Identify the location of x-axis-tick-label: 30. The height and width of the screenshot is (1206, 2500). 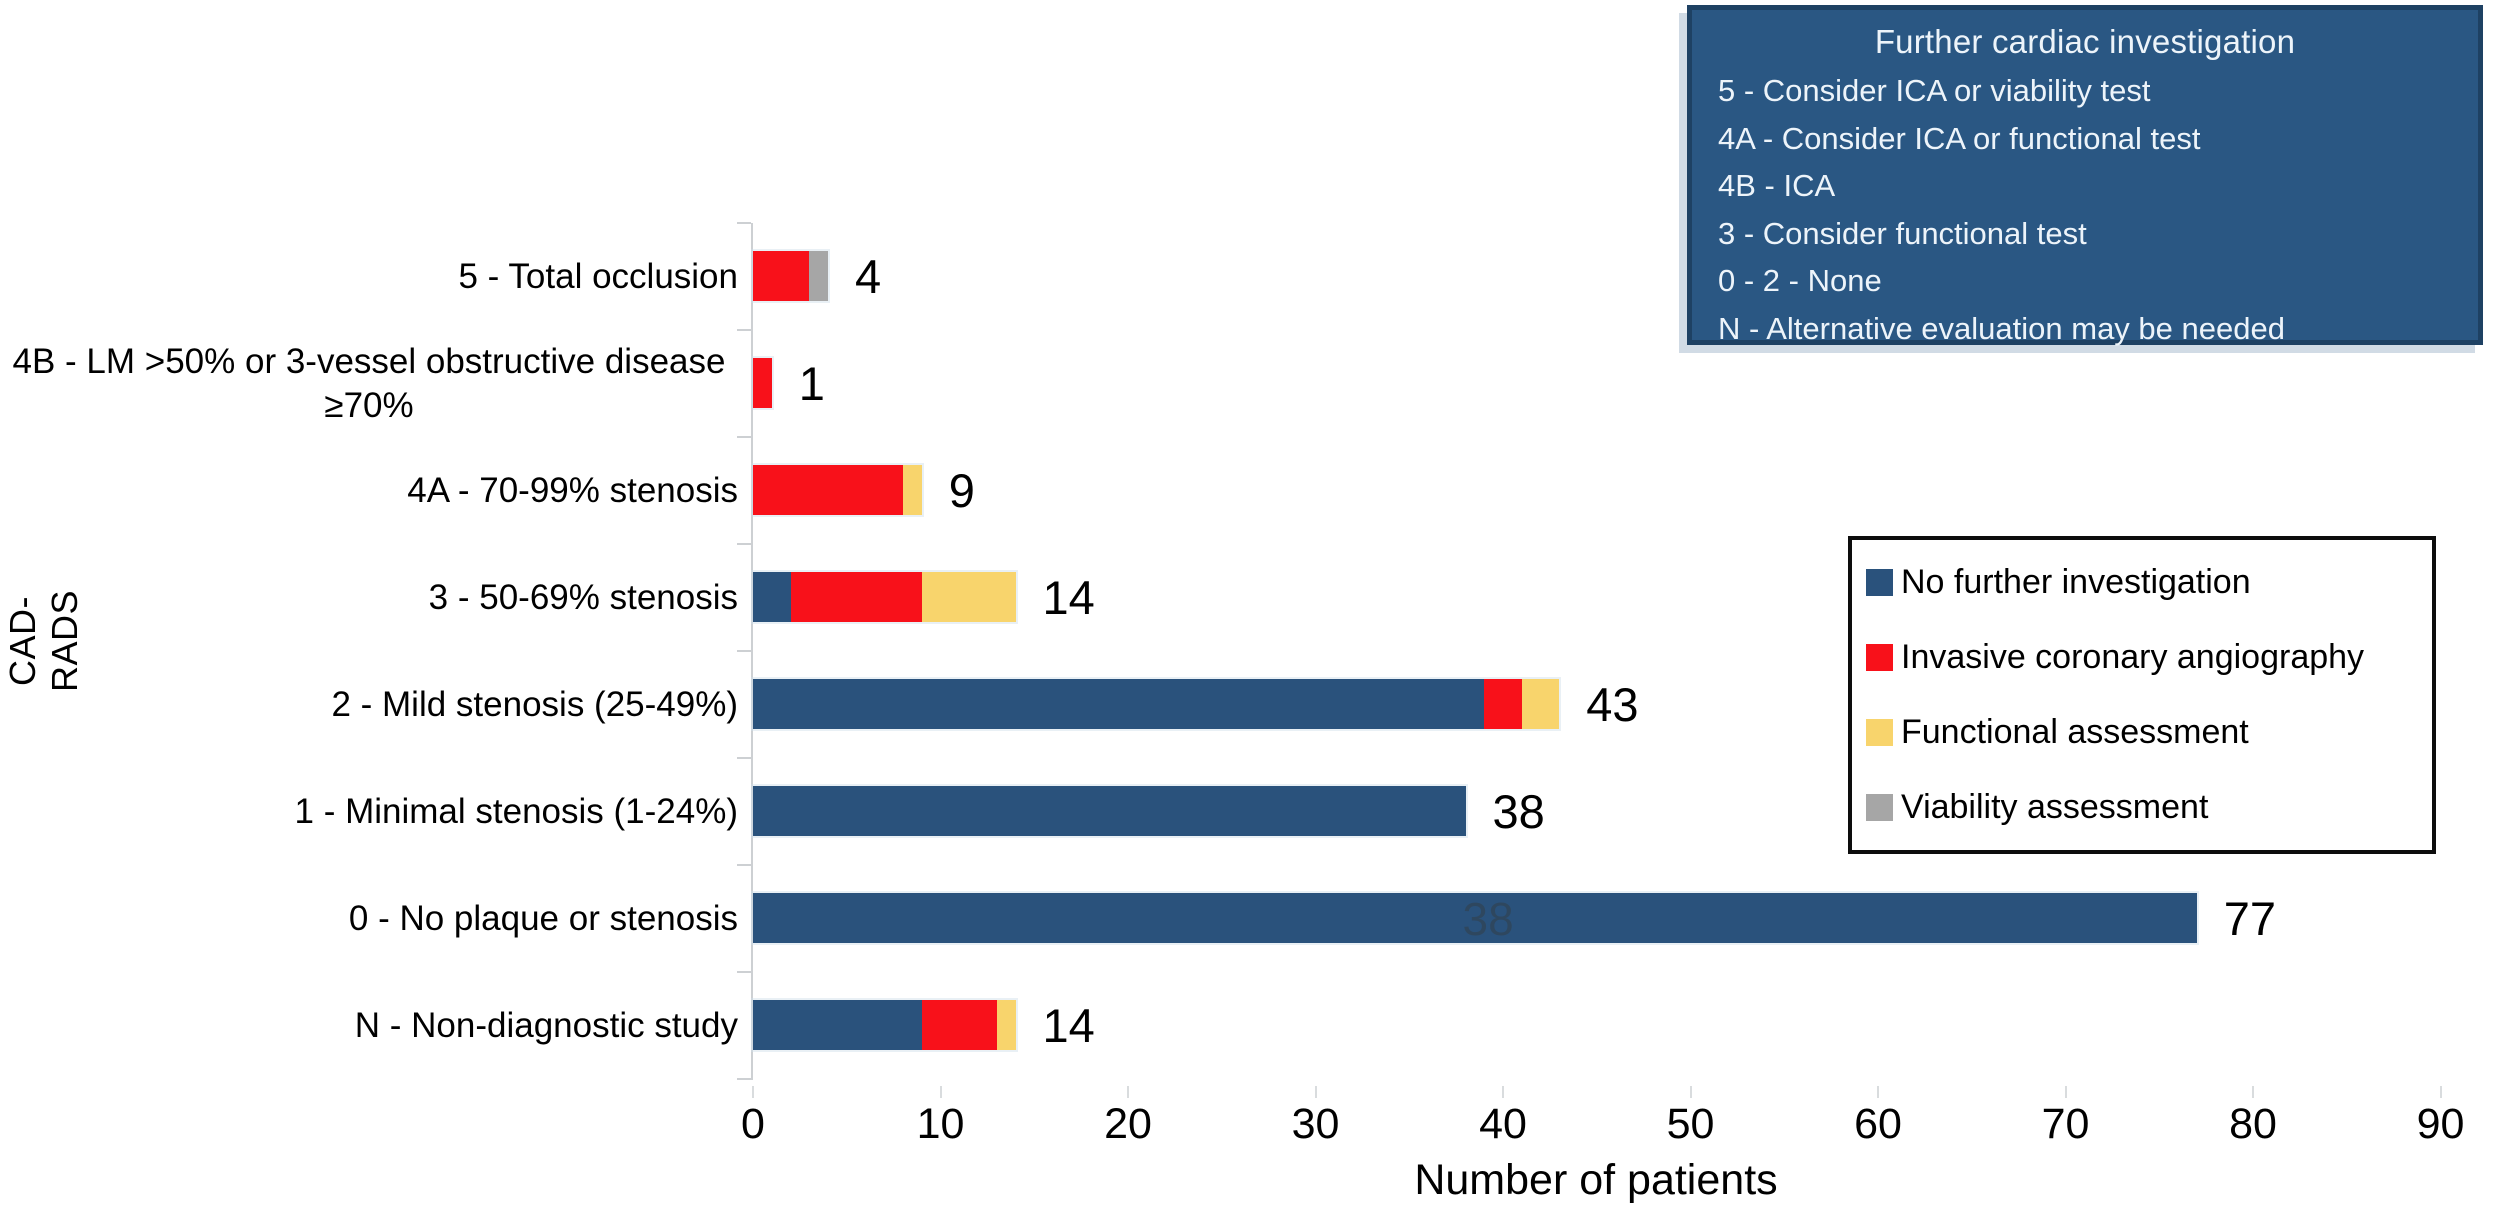
(1315, 1124).